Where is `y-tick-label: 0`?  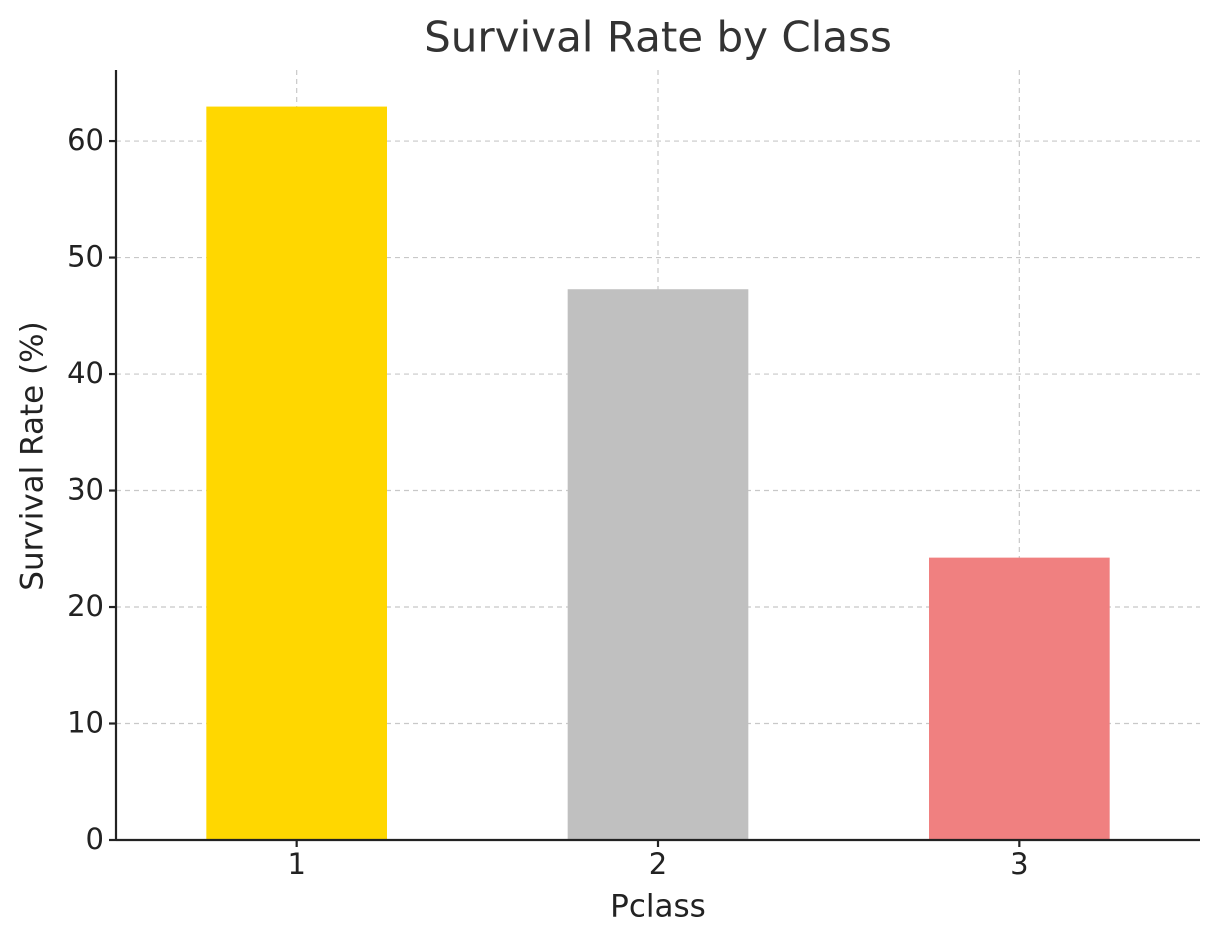 y-tick-label: 0 is located at coordinates (95, 839).